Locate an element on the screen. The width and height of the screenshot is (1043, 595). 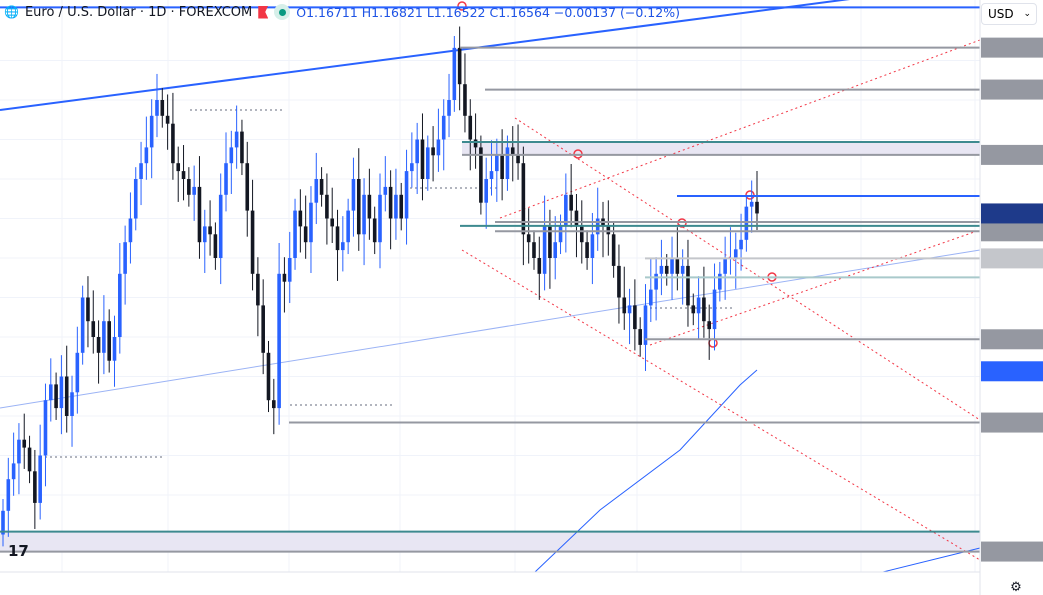
chevron-down-icon: ⌄ is located at coordinates (1027, 14).